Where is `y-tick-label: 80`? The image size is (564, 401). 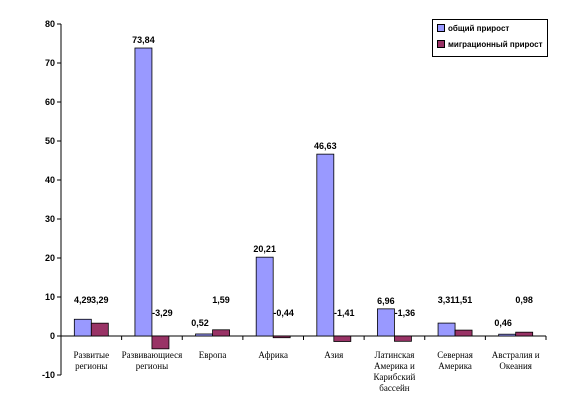 y-tick-label: 80 is located at coordinates (50, 24).